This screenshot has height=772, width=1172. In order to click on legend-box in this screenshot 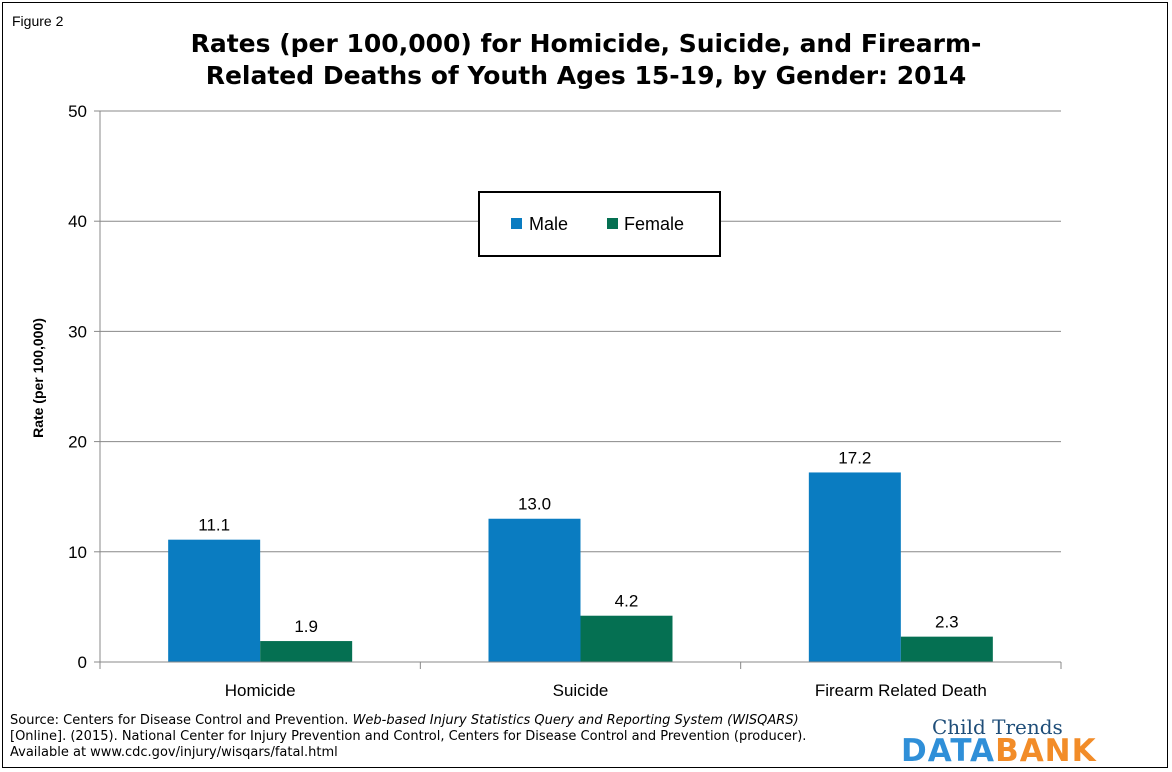, I will do `click(599, 224)`.